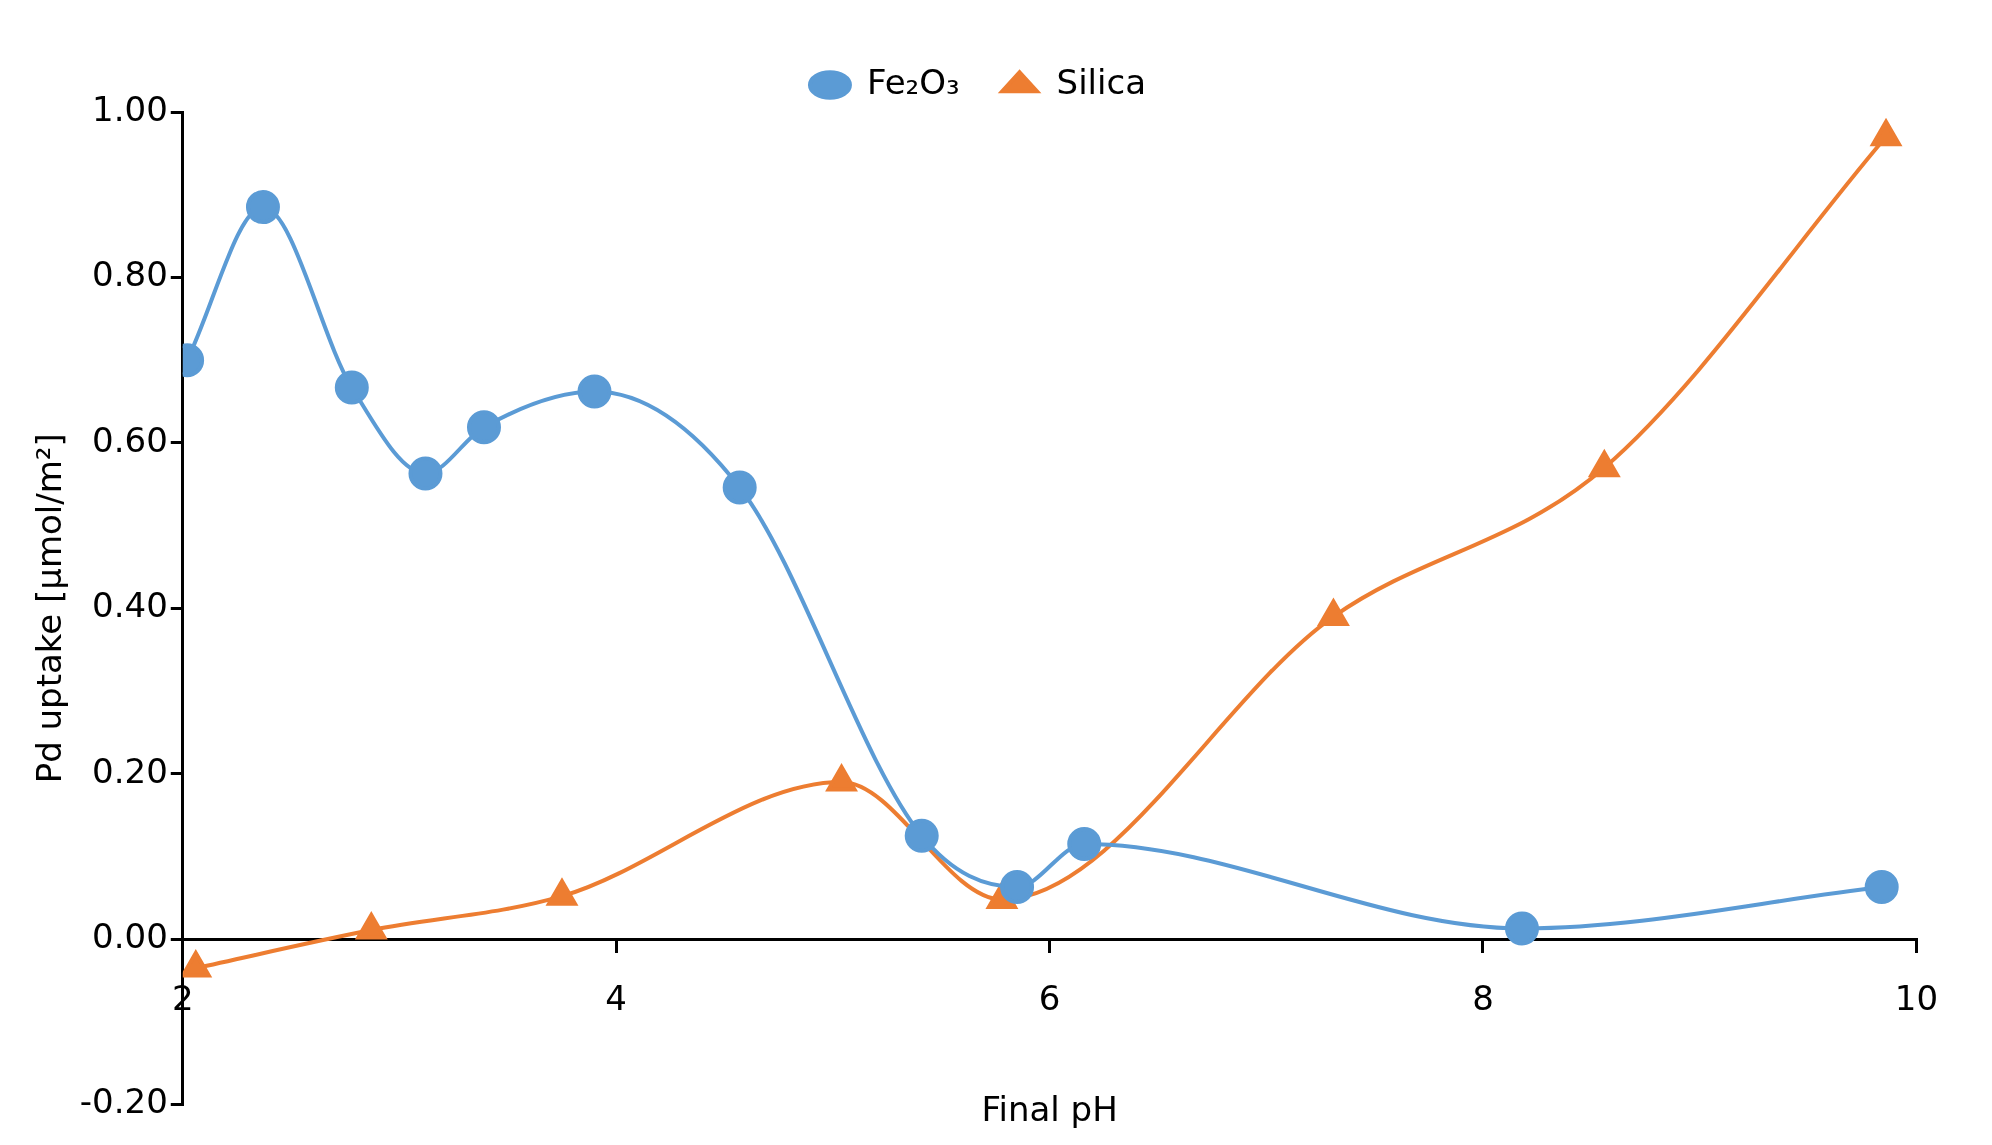 The height and width of the screenshot is (1145, 1992). Describe the element at coordinates (49, 608) in the screenshot. I see `y-axis-title: Pd uptake [µmol/m²]` at that location.